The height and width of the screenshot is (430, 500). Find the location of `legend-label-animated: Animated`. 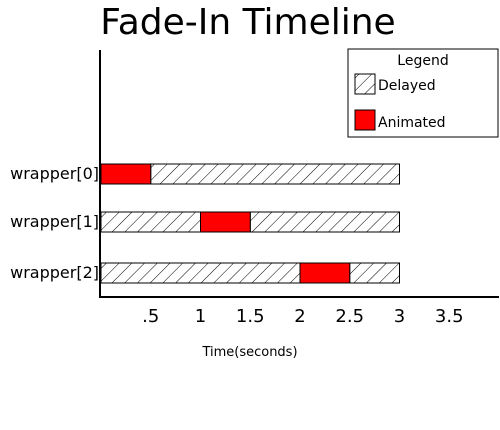

legend-label-animated: Animated is located at coordinates (412, 123).